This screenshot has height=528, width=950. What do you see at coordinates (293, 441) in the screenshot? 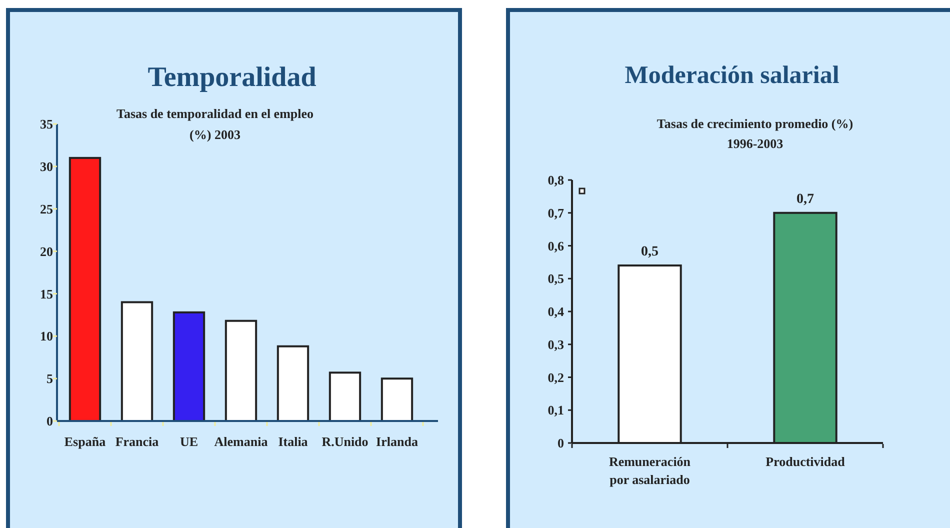
I see `x-tick-label: Italia` at bounding box center [293, 441].